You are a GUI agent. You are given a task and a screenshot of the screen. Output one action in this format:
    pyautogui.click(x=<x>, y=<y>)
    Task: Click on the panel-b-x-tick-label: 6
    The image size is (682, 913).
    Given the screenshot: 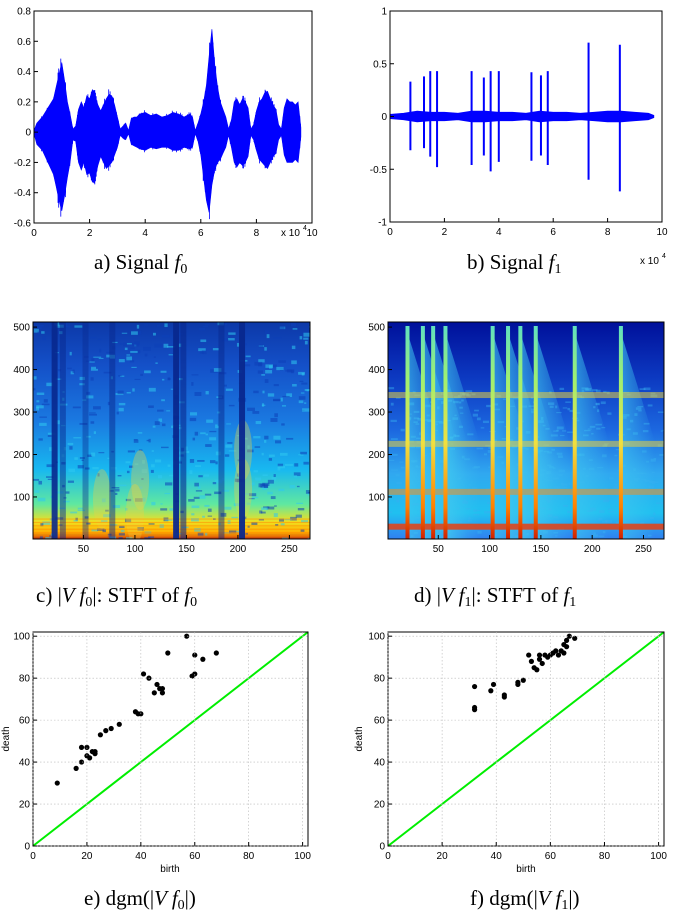 What is the action you would take?
    pyautogui.click(x=553, y=232)
    